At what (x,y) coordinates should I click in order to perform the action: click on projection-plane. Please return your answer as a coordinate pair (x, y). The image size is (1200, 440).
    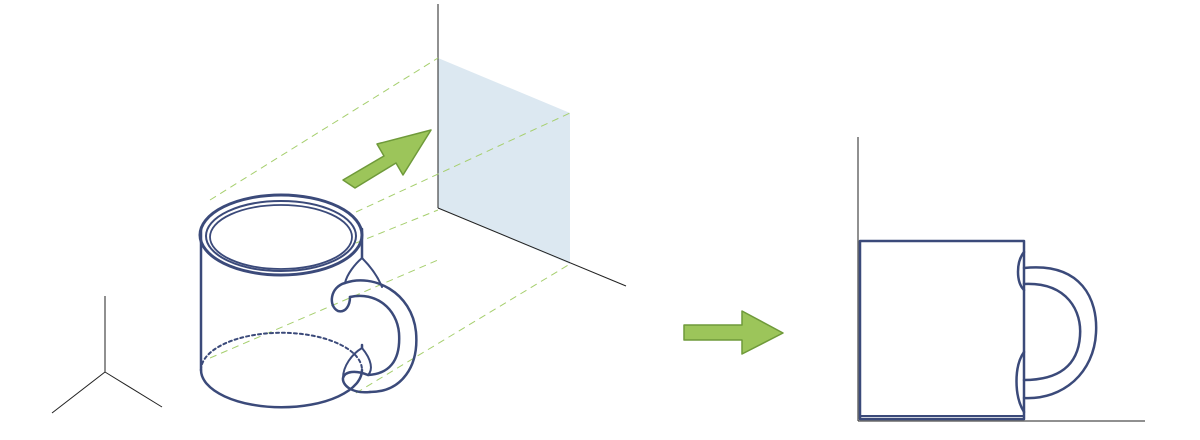
    Looking at the image, I should click on (532, 145).